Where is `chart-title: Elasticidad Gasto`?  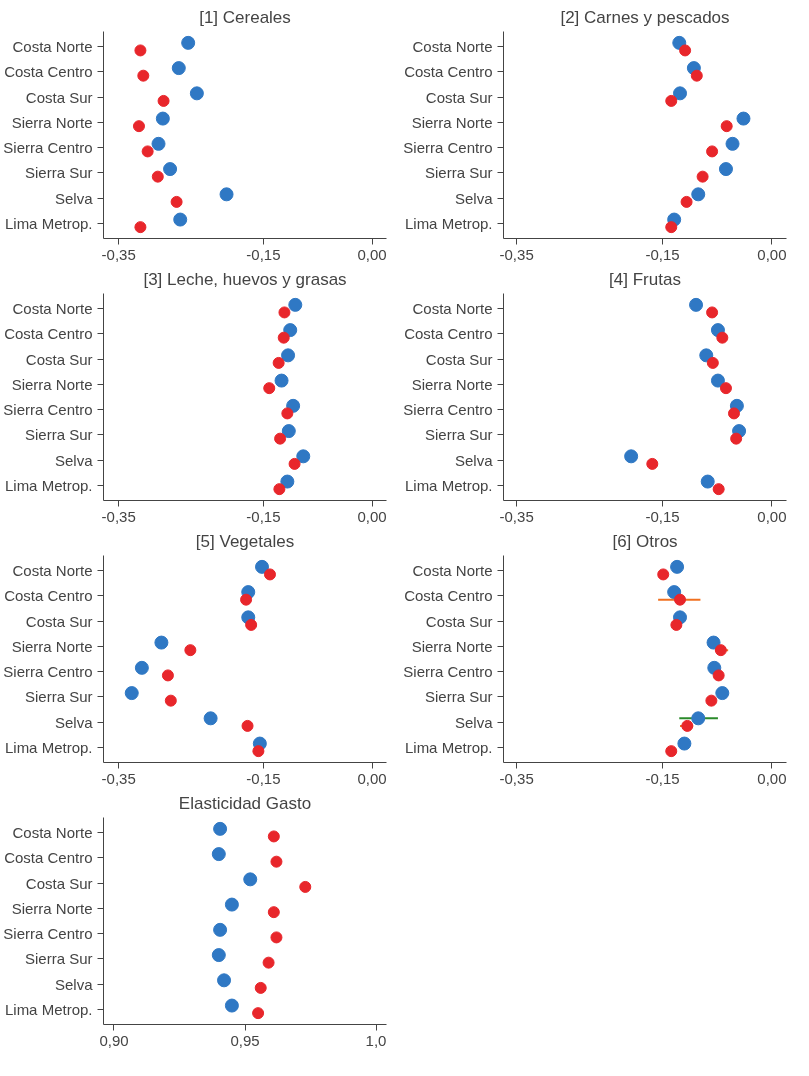 chart-title: Elasticidad Gasto is located at coordinates (245, 803).